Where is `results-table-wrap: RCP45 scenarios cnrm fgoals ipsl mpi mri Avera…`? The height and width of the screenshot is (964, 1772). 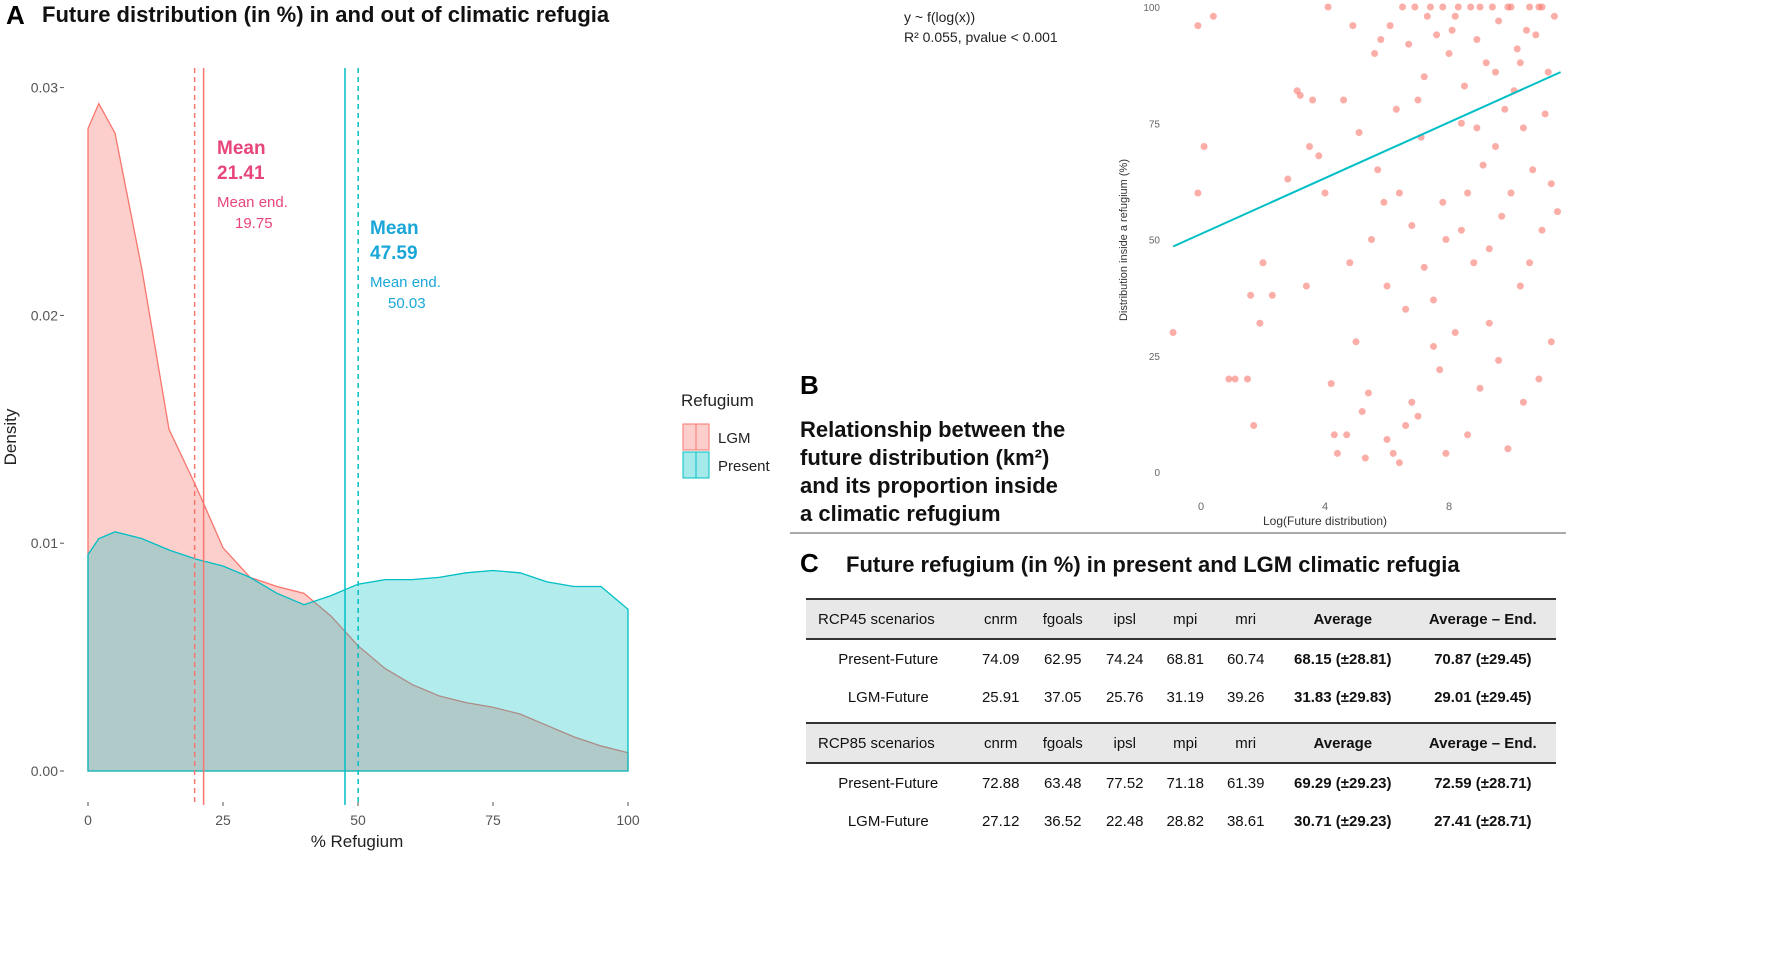
results-table-wrap: RCP45 scenarios cnrm fgoals ipsl mpi mri Avera… is located at coordinates (1181, 719).